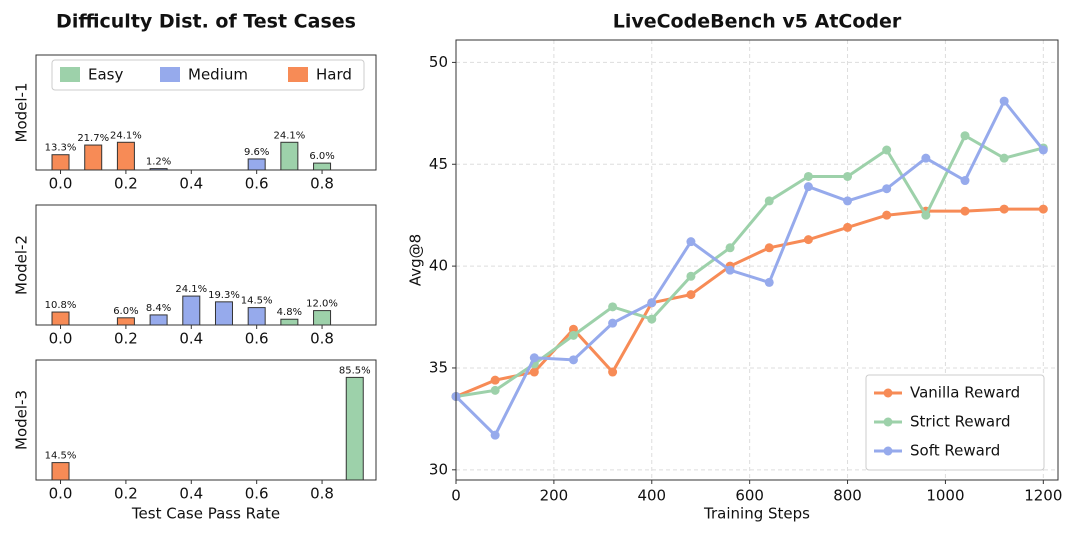 This screenshot has height=540, width=1080. I want to click on legend-box, so click(208, 75).